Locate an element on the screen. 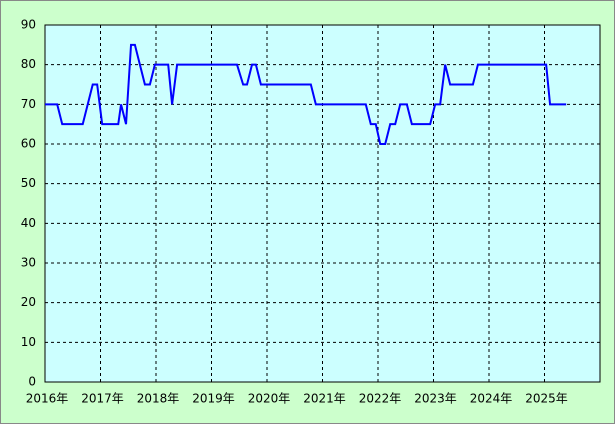 Image resolution: width=615 pixels, height=424 pixels. y-tick-label: 0 is located at coordinates (32, 382).